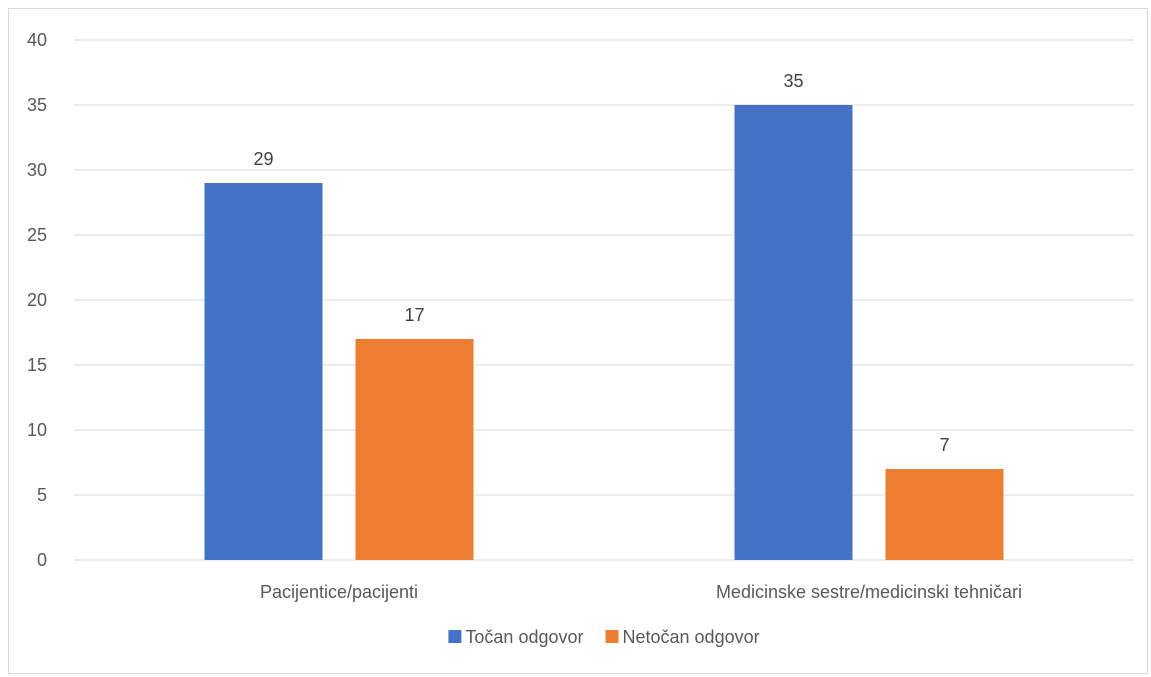 The image size is (1151, 677). Describe the element at coordinates (339, 592) in the screenshot. I see `category-label-0: Pacijentice/pacijenti` at that location.